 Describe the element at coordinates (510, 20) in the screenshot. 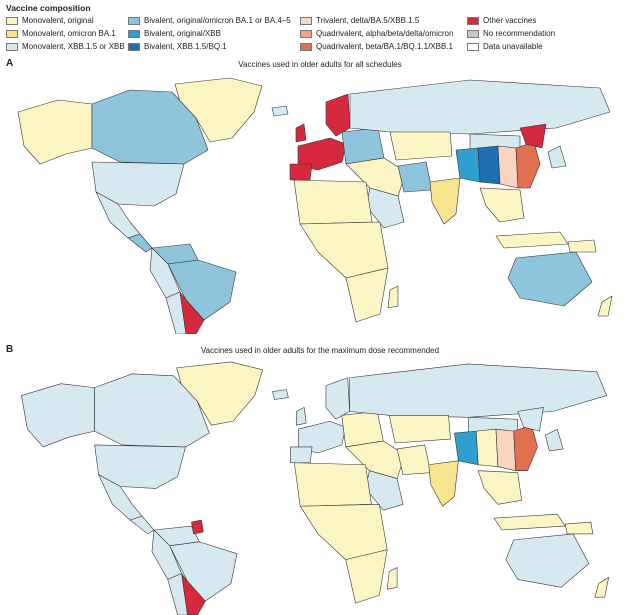

I see `legend-label: Other vaccines` at that location.